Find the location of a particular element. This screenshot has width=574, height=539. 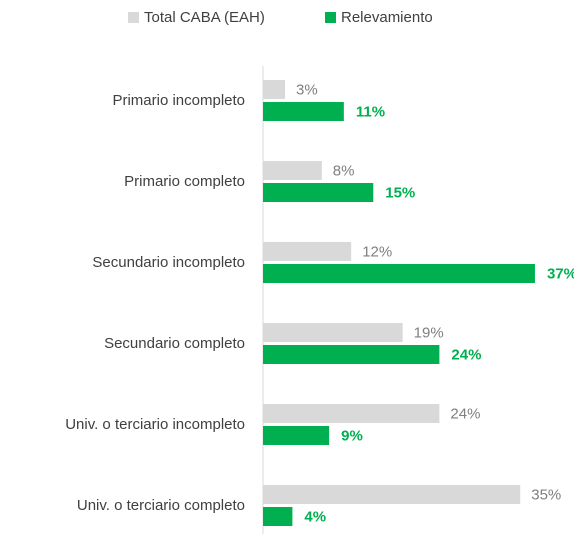

category-label: Secundario completo is located at coordinates (174, 343).